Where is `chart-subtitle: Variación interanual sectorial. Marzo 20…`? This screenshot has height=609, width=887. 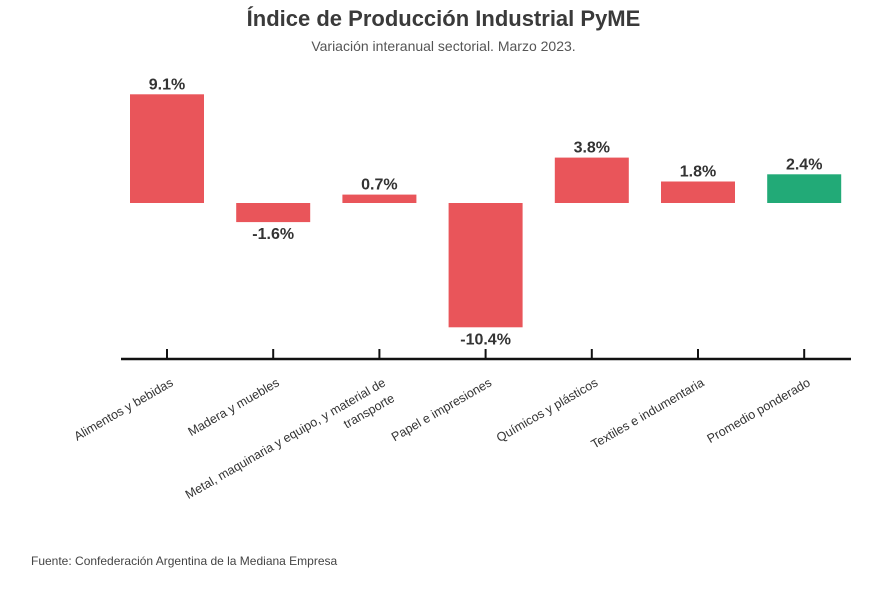
chart-subtitle: Variación interanual sectorial. Marzo 20… is located at coordinates (443, 46).